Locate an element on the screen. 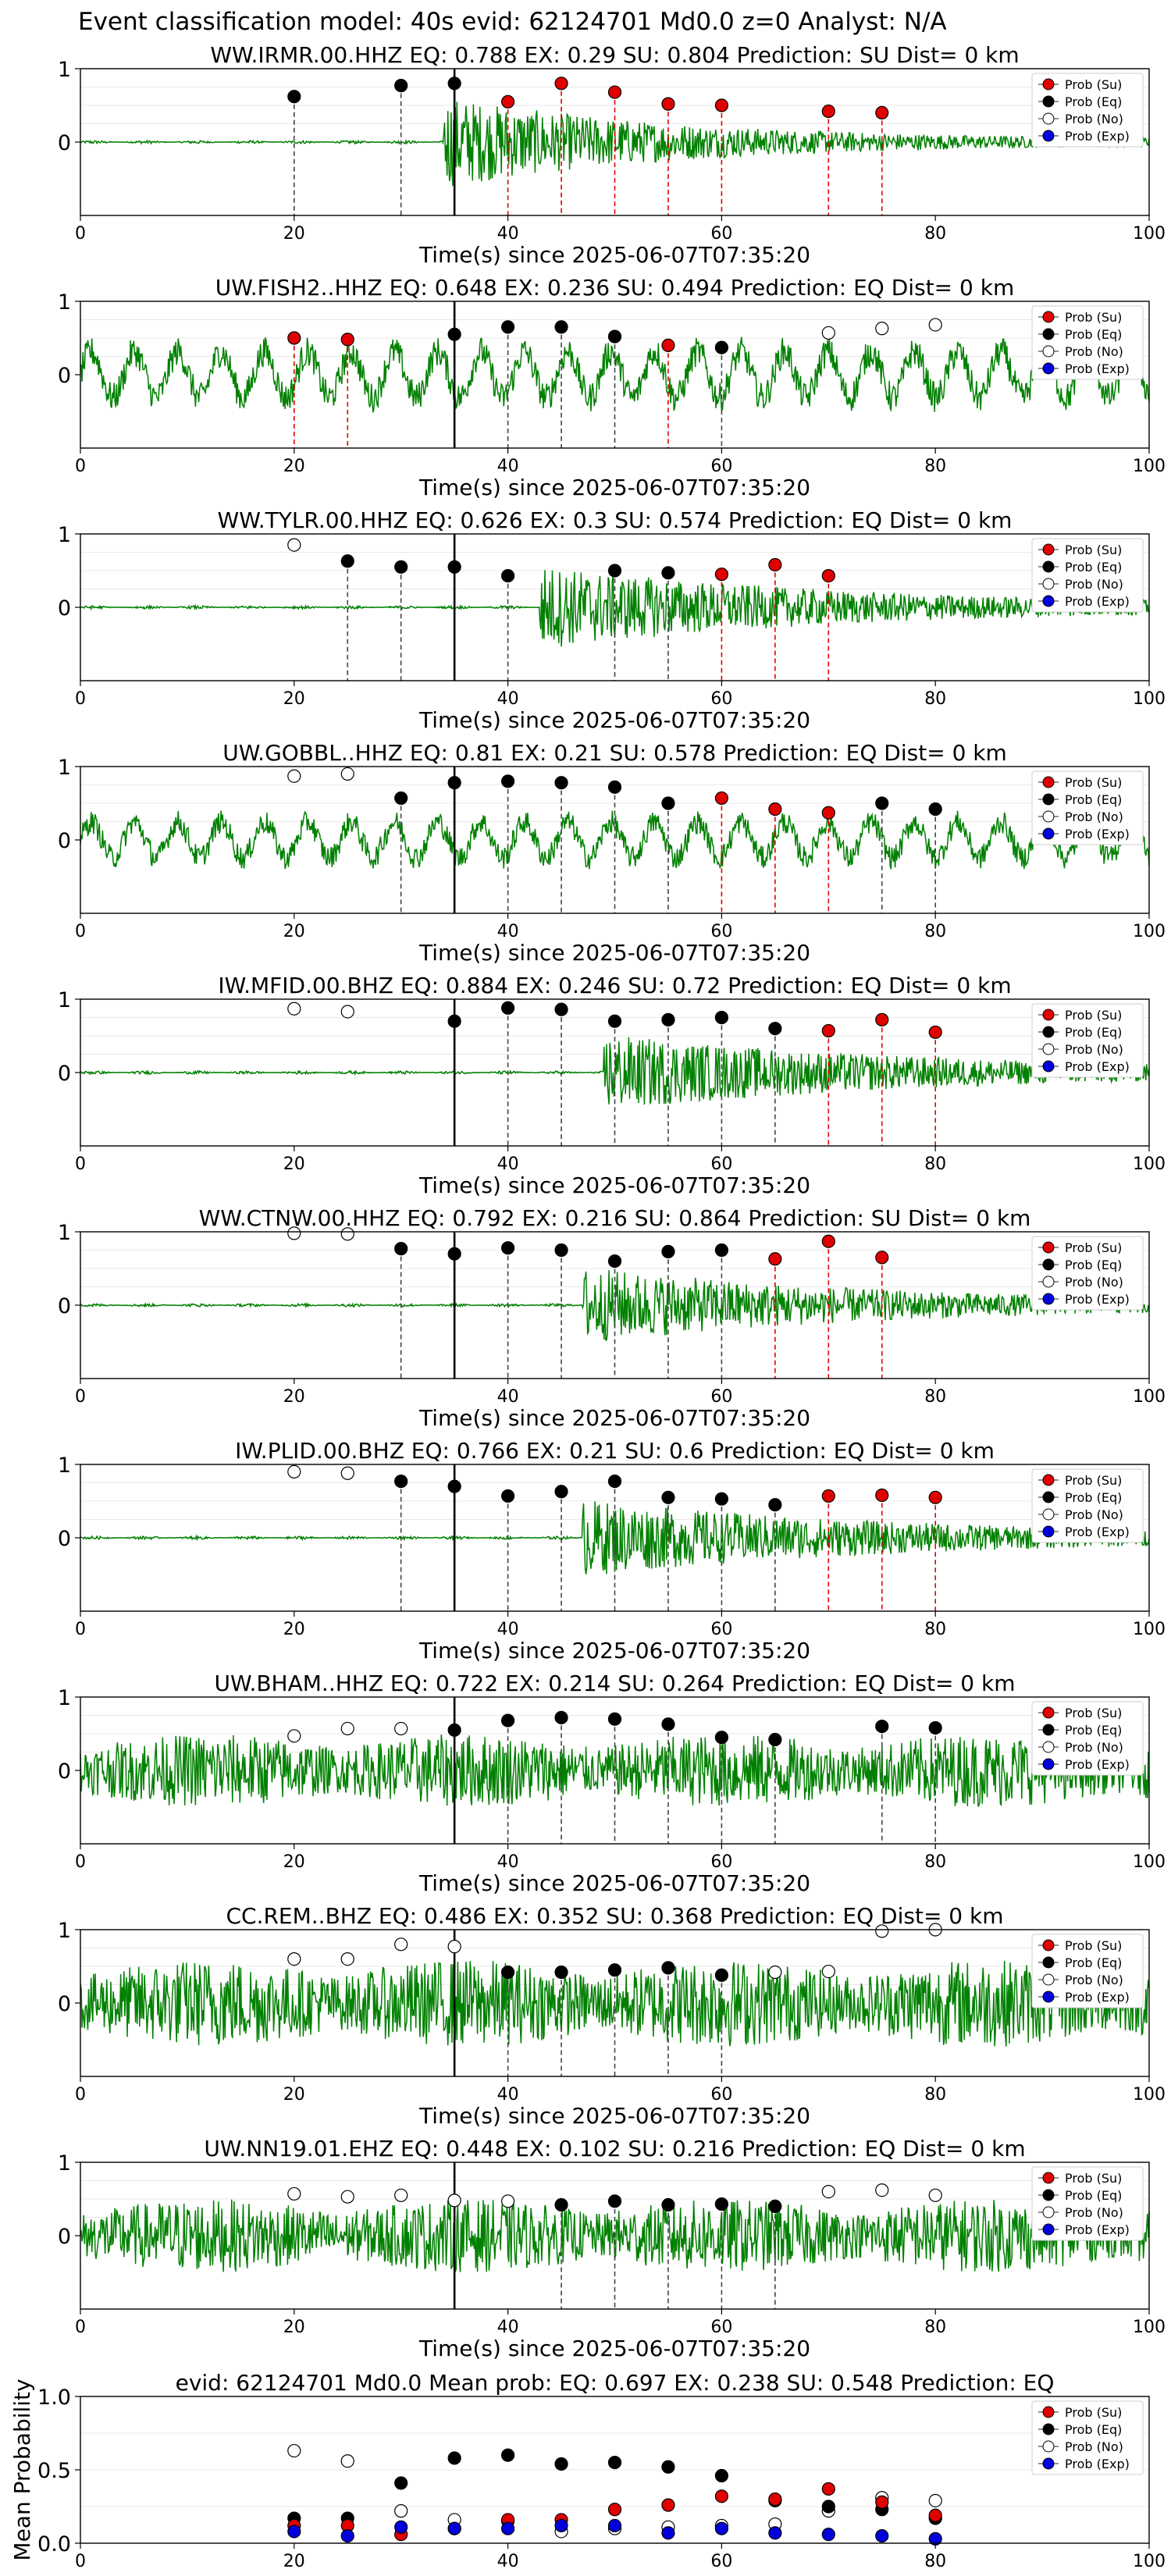  mean-point-eq is located at coordinates (508, 2455).